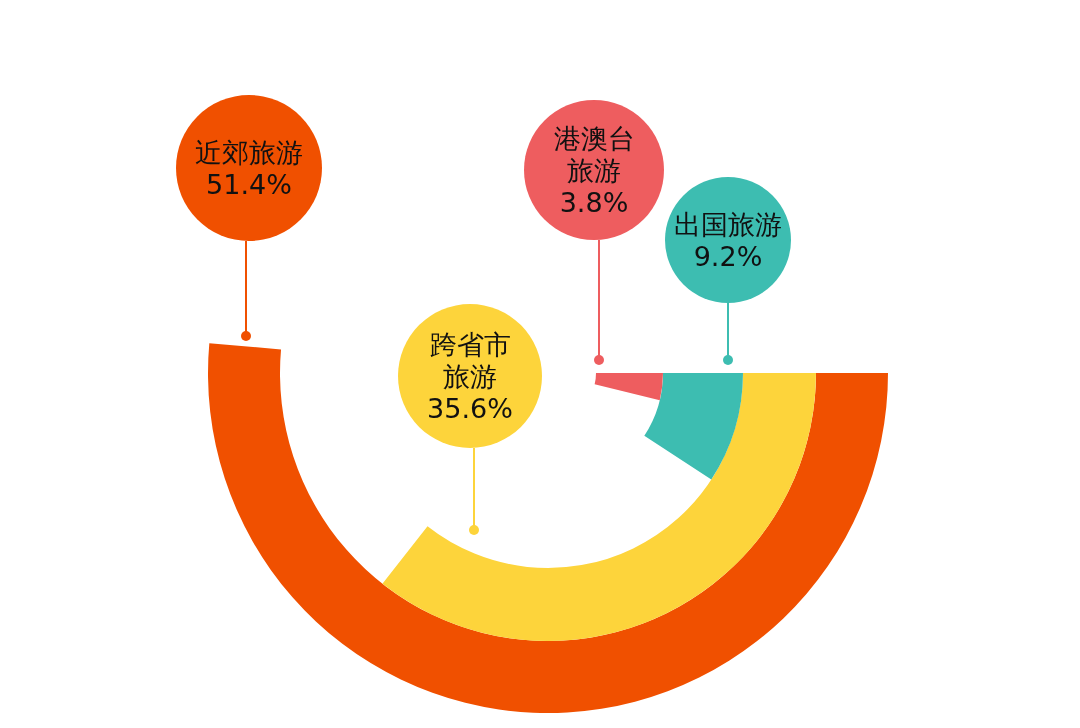 The height and width of the screenshot is (728, 1080). What do you see at coordinates (470, 408) in the screenshot?
I see `data-label: 35.6%` at bounding box center [470, 408].